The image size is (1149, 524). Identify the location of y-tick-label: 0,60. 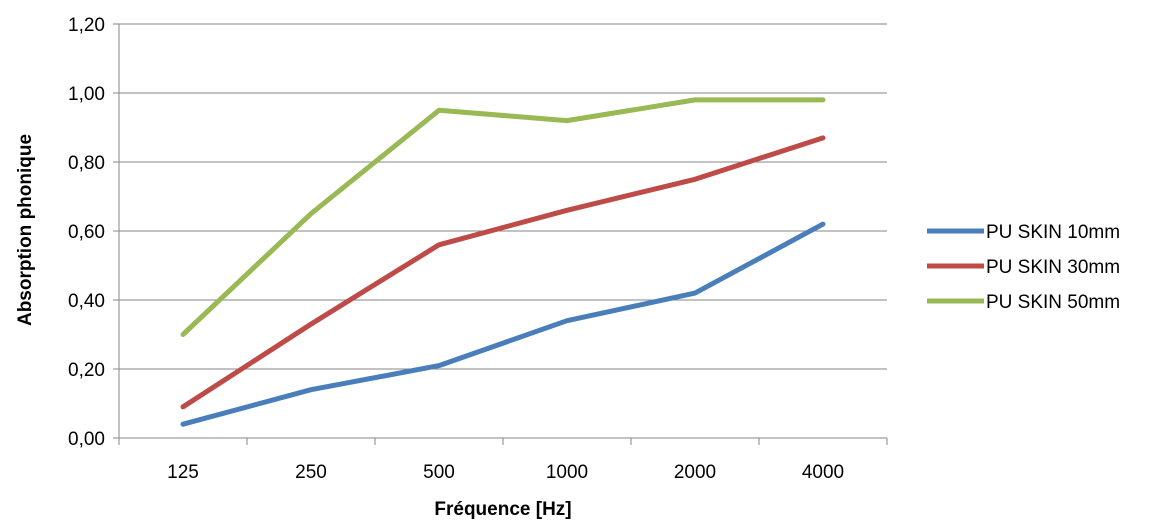
(86, 232).